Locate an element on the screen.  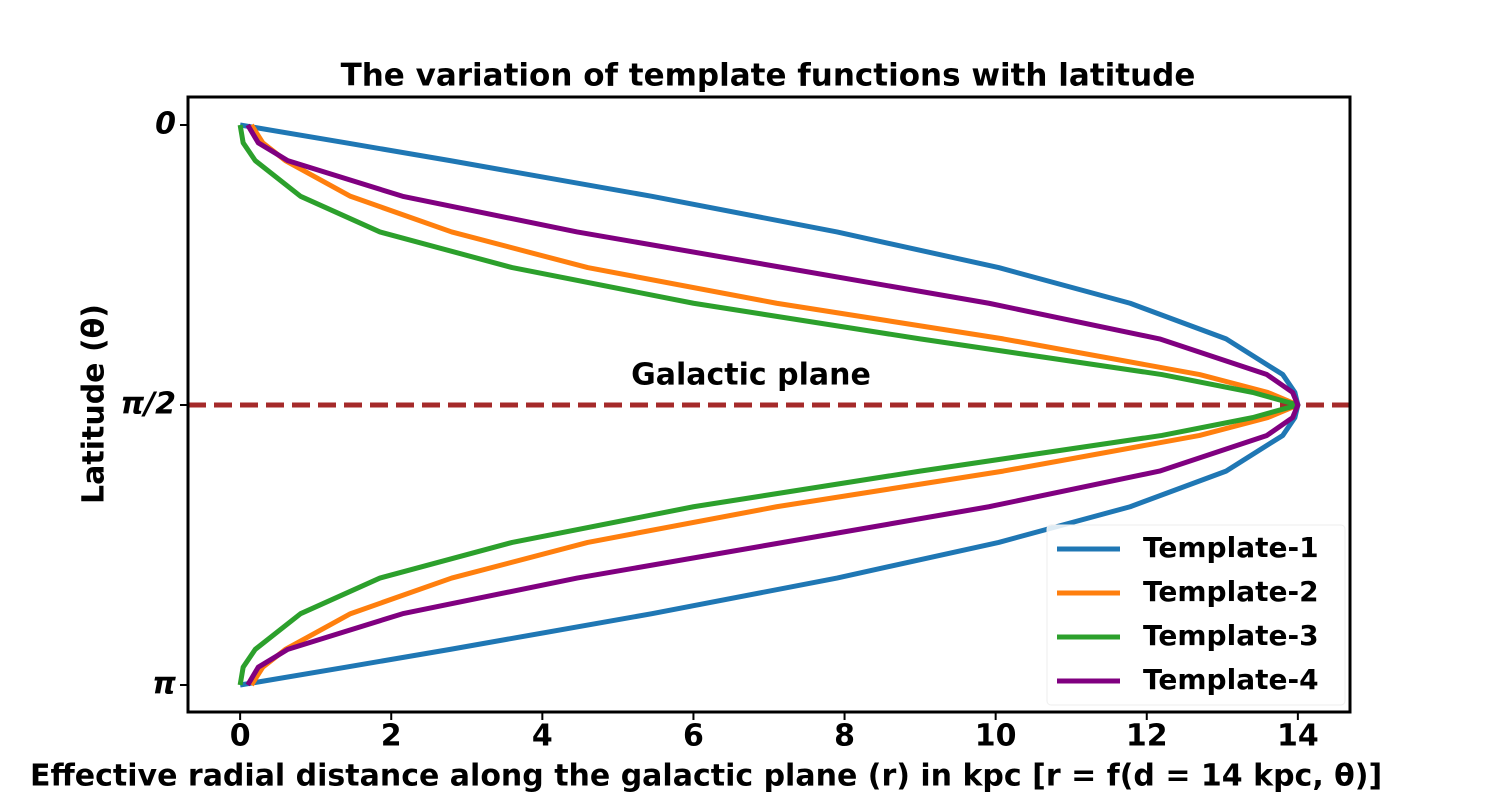
x-tick-label: 0 is located at coordinates (240, 736).